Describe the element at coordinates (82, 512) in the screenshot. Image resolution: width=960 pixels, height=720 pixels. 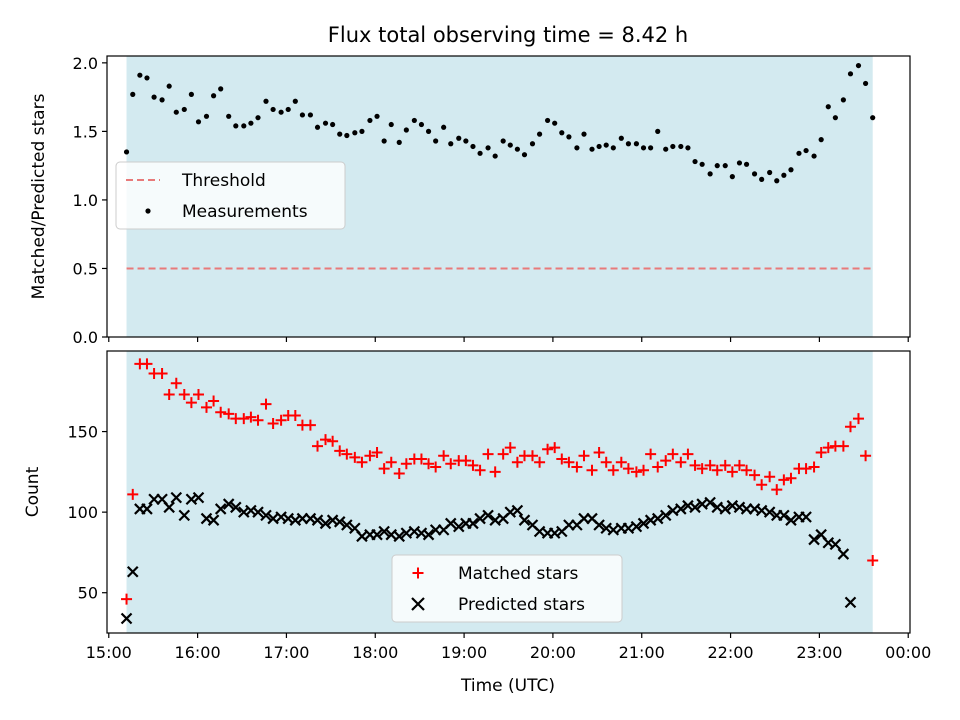
I see `y-tick-label: 100` at that location.